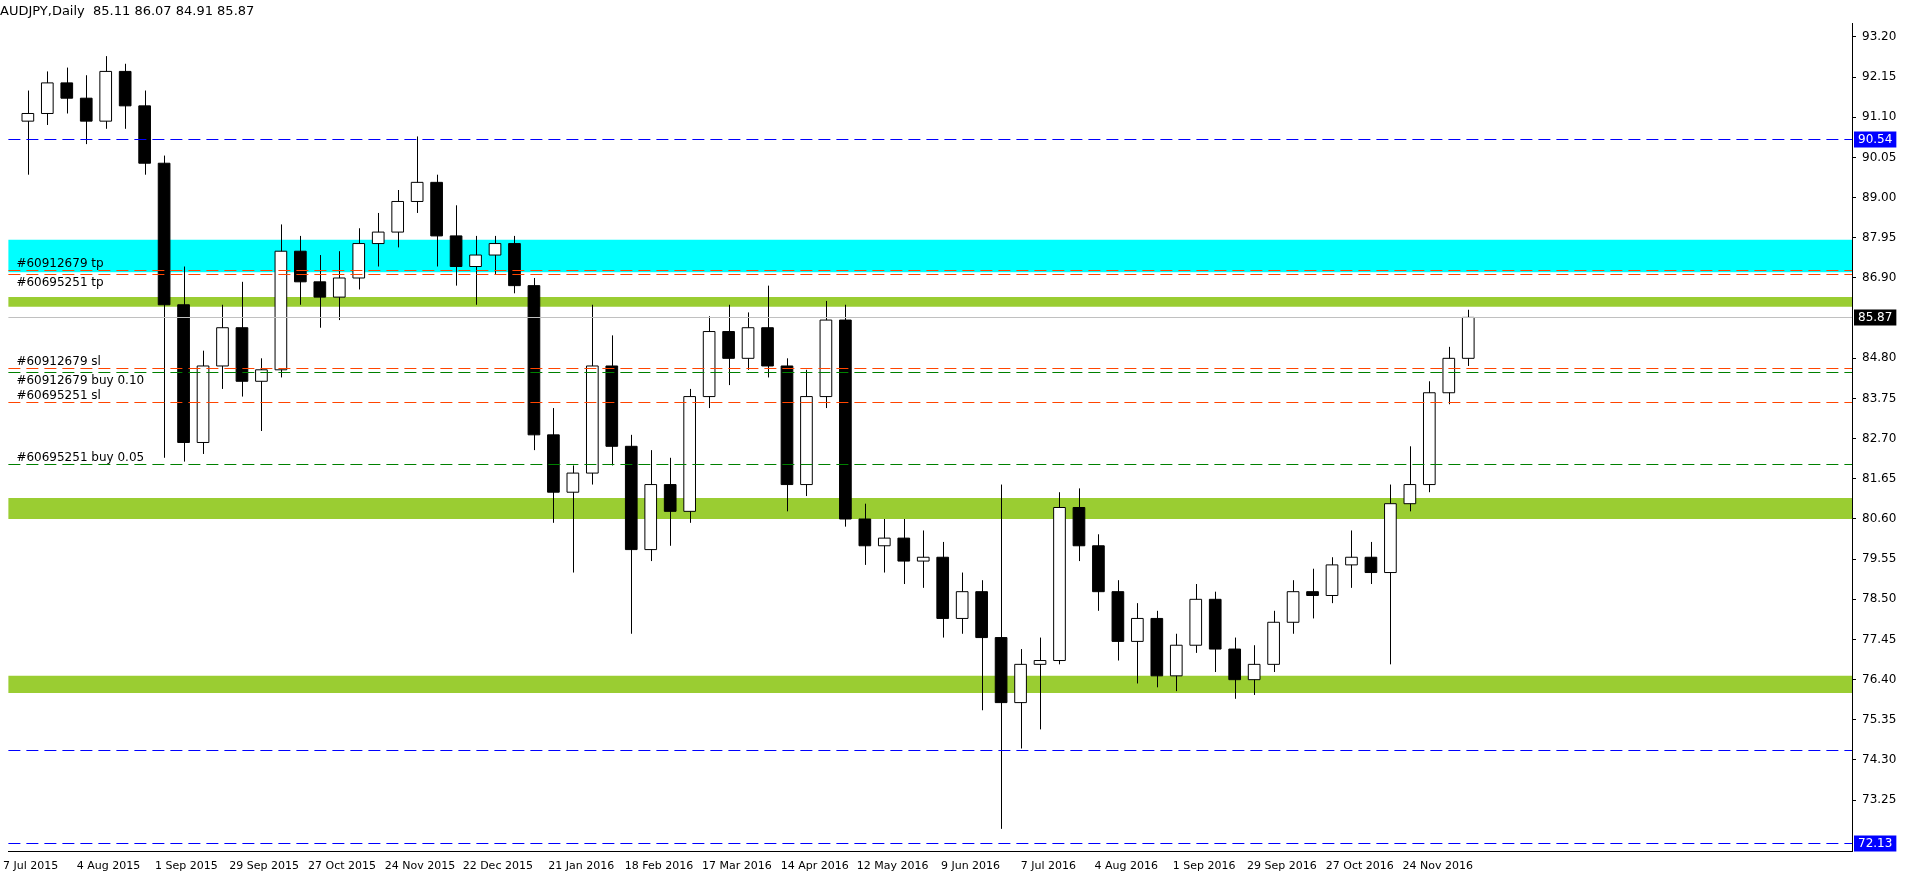  Describe the element at coordinates (1879, 36) in the screenshot. I see `y-tick-label: 93.20` at that location.